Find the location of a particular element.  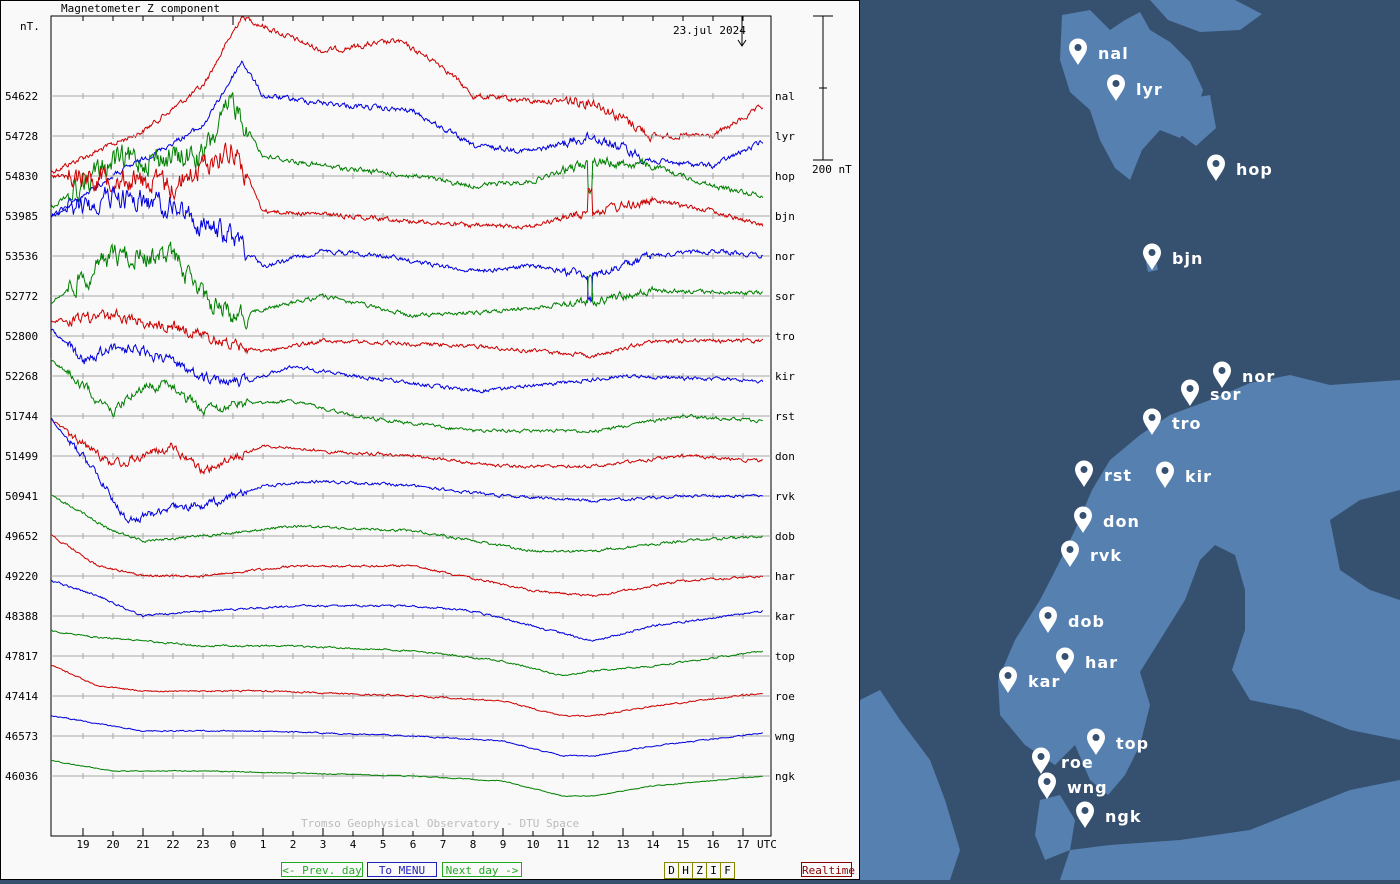

map-pin-icon-wng is located at coordinates (1047, 786).